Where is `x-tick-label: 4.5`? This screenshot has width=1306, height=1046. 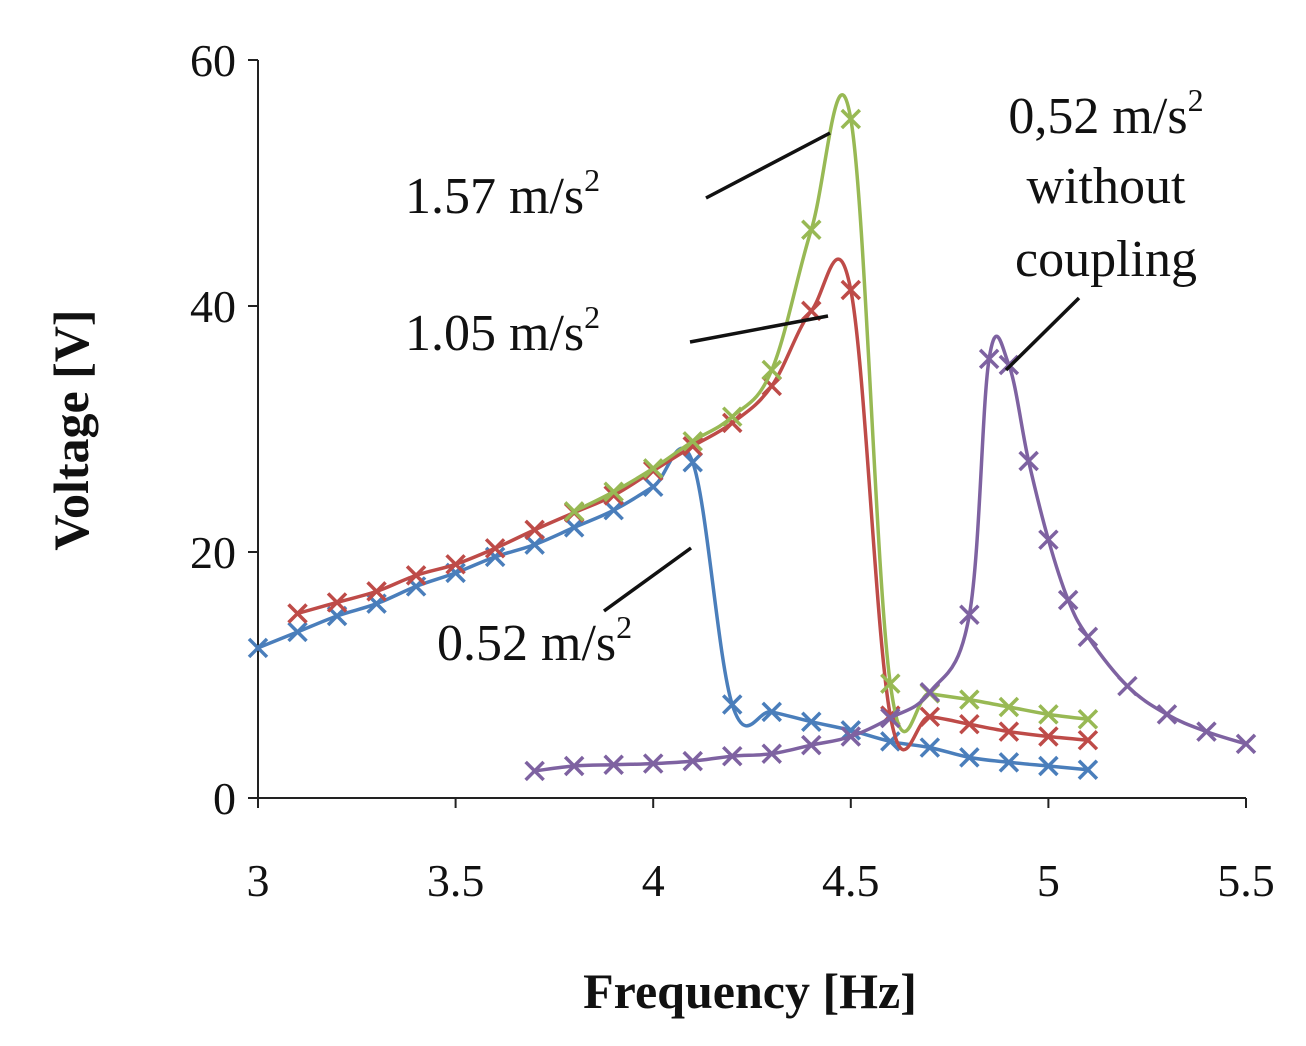 x-tick-label: 4.5 is located at coordinates (851, 880).